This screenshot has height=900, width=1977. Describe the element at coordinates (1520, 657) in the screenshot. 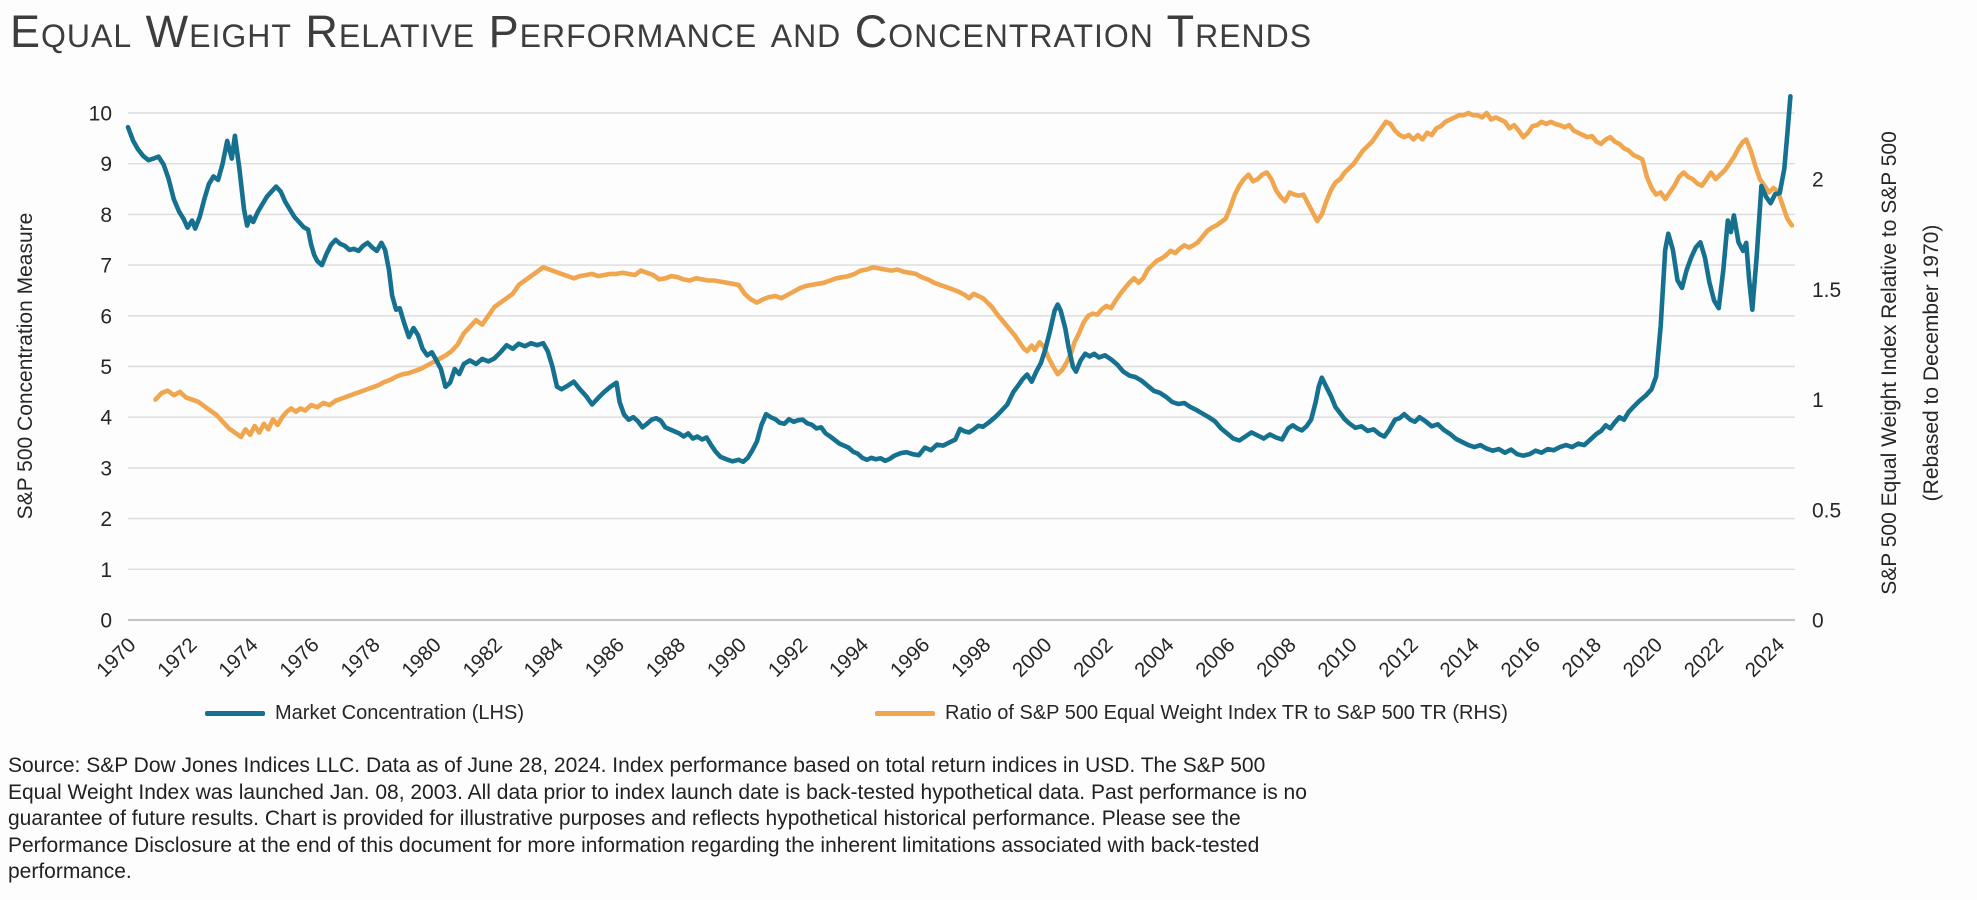

I see `x-axis-tick-label: 2016` at that location.